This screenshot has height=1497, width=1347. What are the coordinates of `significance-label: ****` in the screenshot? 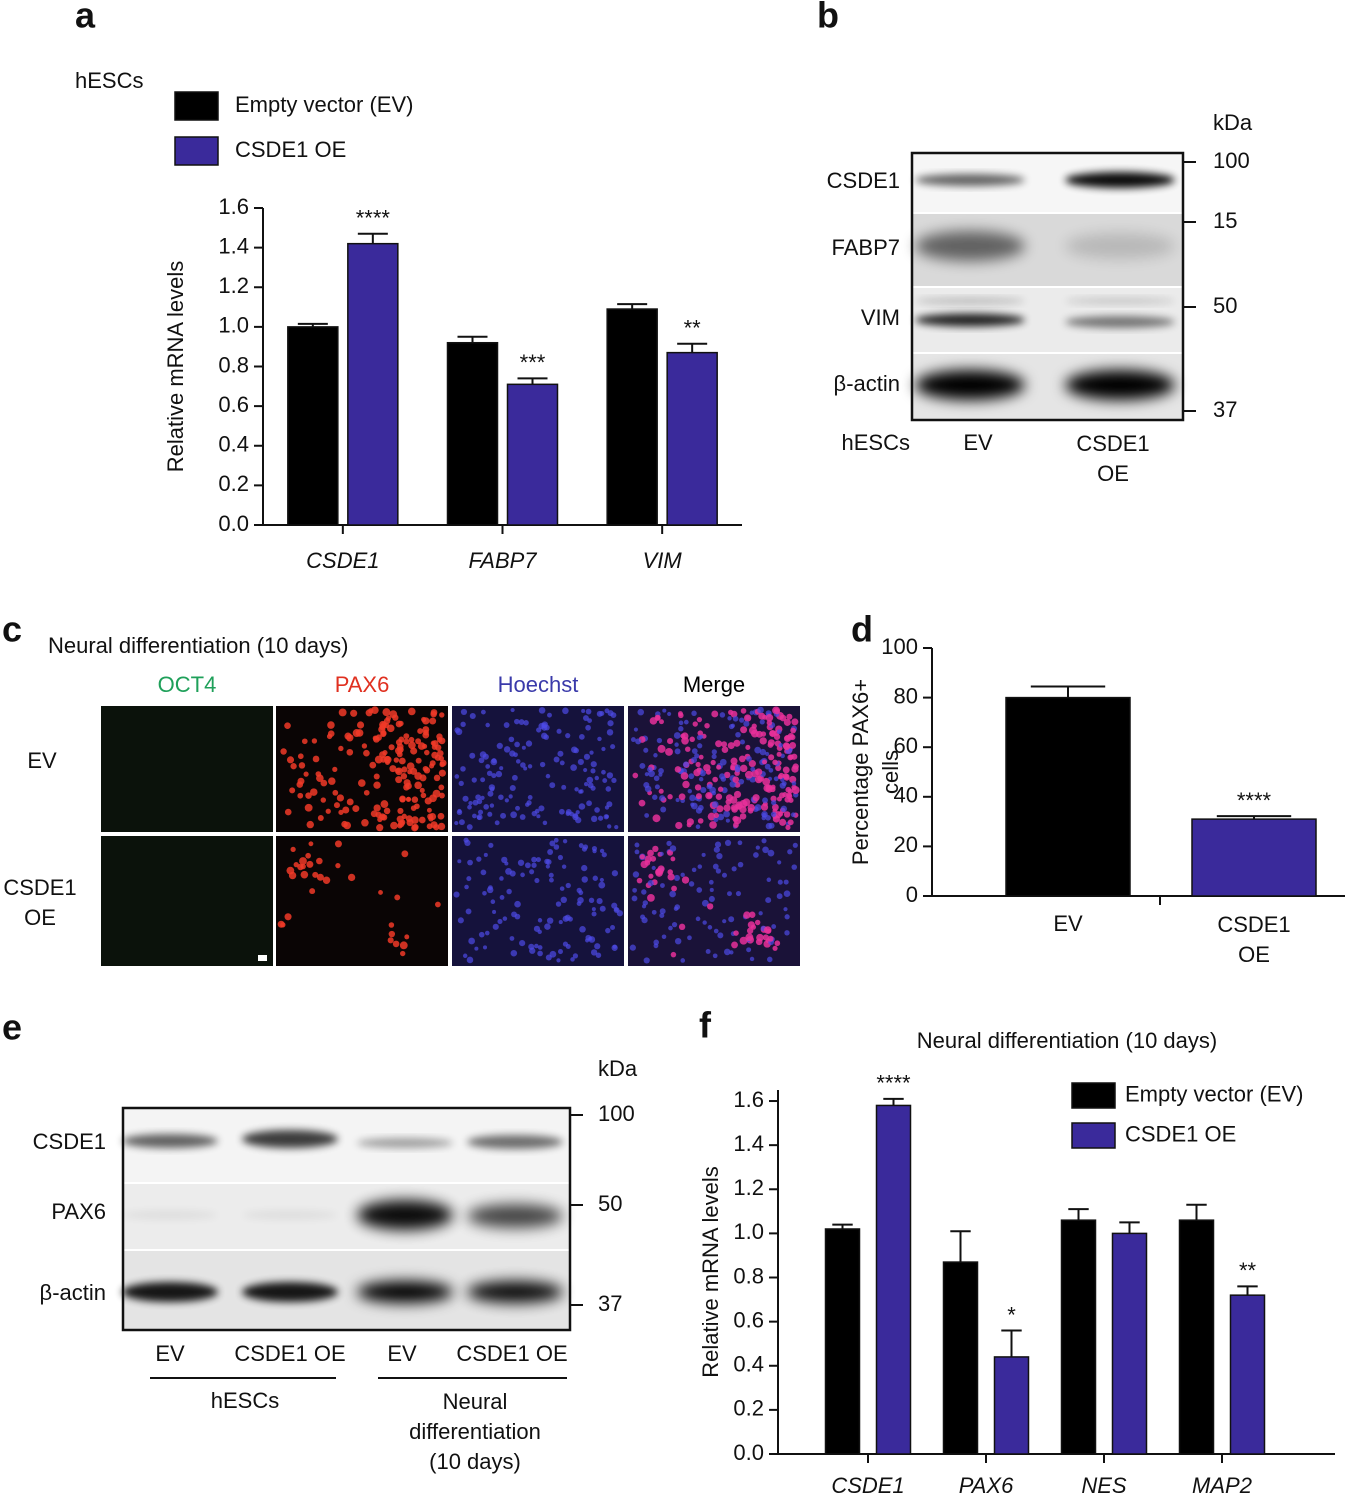 It's located at (893, 1083).